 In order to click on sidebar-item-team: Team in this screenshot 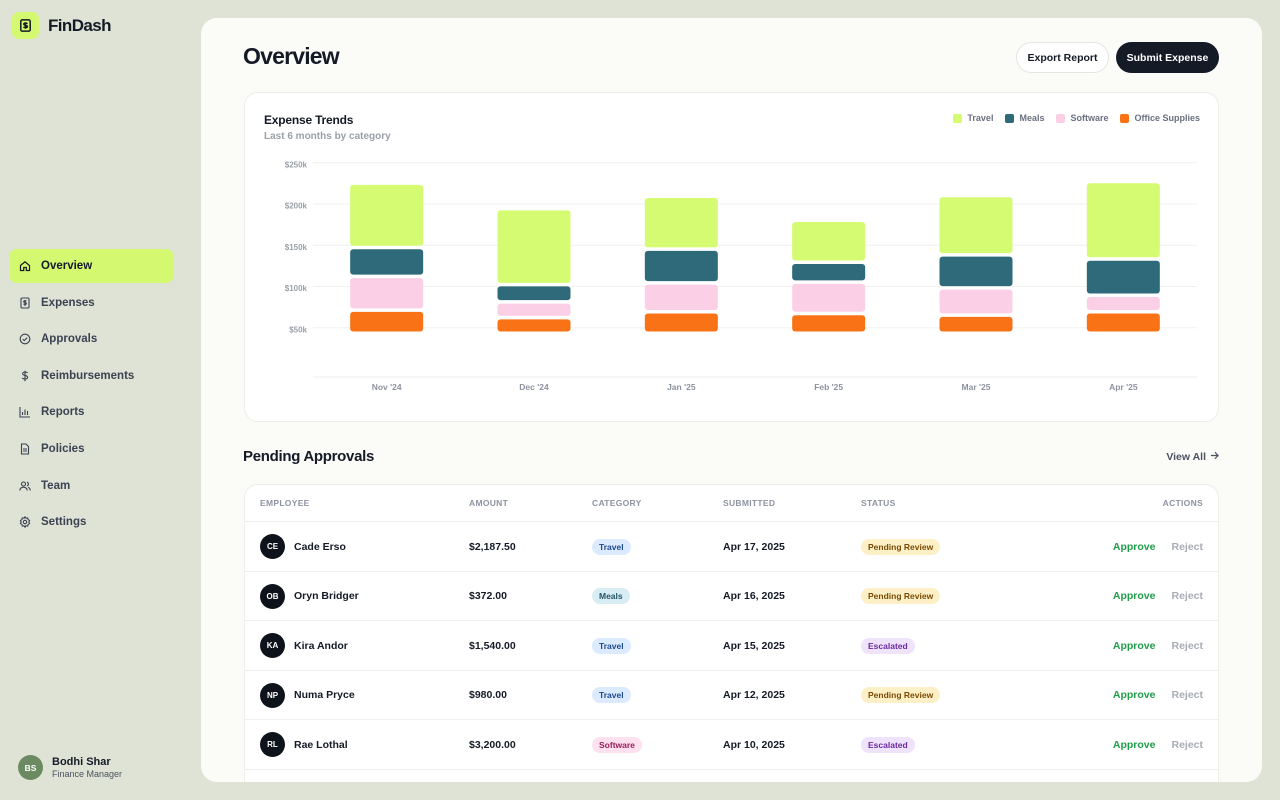, I will do `click(91, 486)`.